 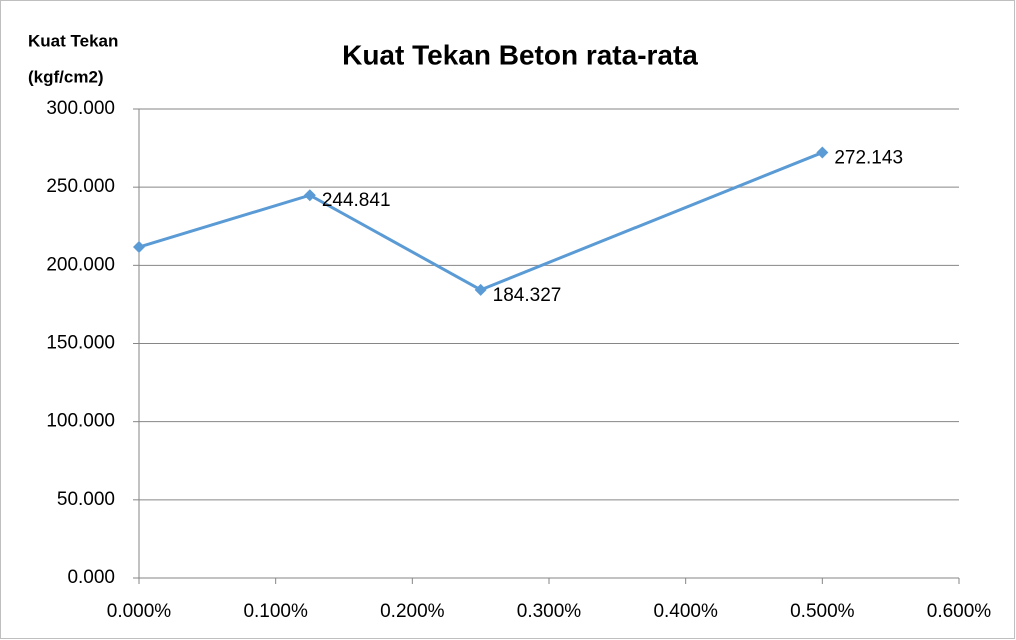 I want to click on y-axis-label: (kgf/cm2), so click(x=66, y=76).